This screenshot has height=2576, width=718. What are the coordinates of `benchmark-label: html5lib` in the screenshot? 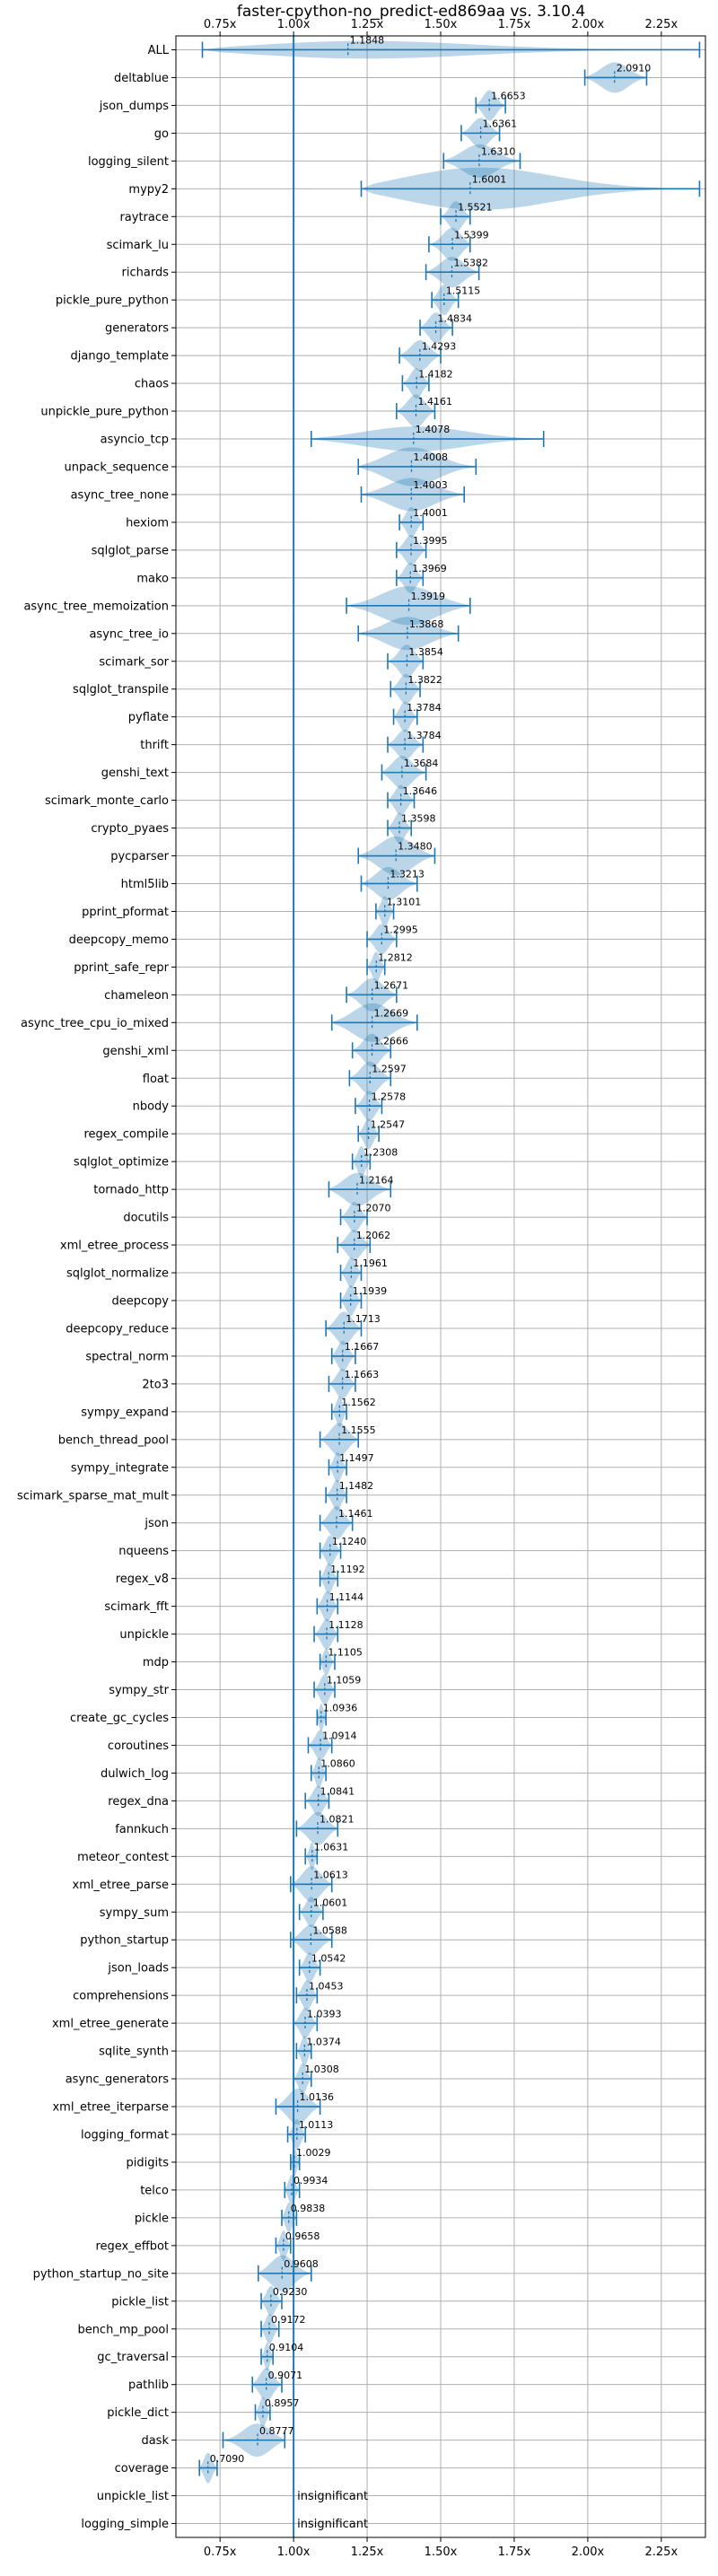 It's located at (145, 884).